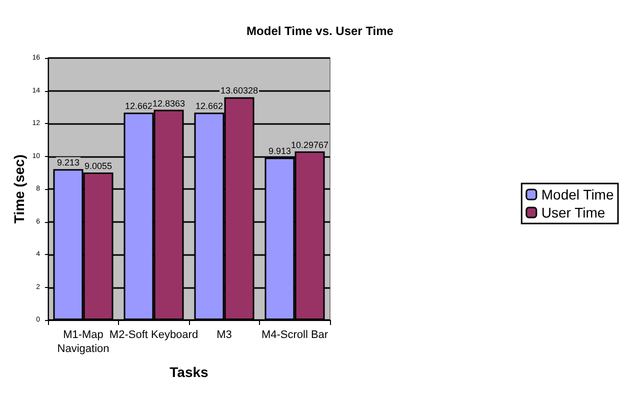 This screenshot has width=620, height=407. What do you see at coordinates (573, 212) in the screenshot?
I see `legend-label: User Time` at bounding box center [573, 212].